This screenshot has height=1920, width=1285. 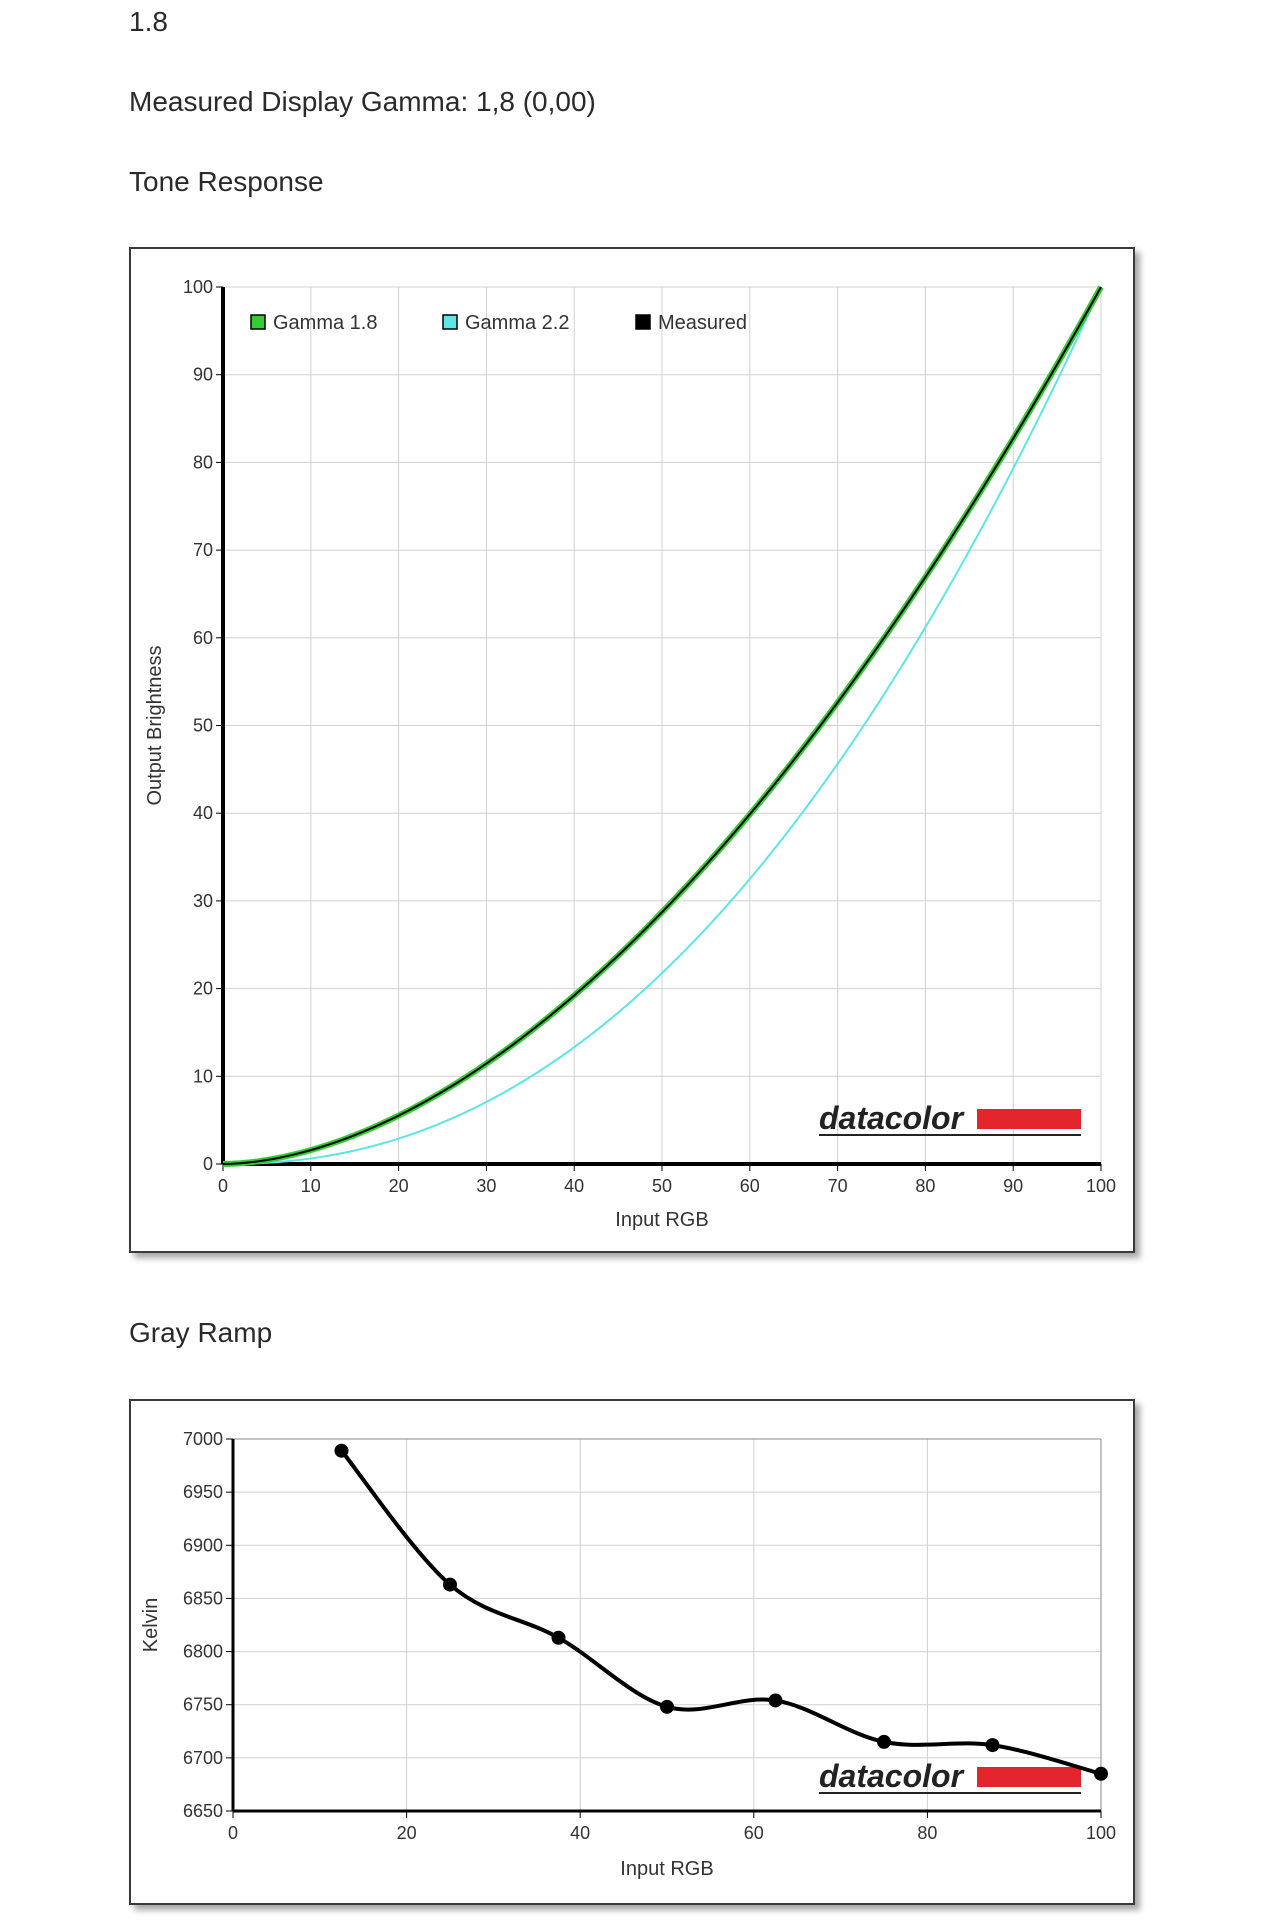 I want to click on gray-ramp-title: Gray Ramp, so click(x=201, y=1332).